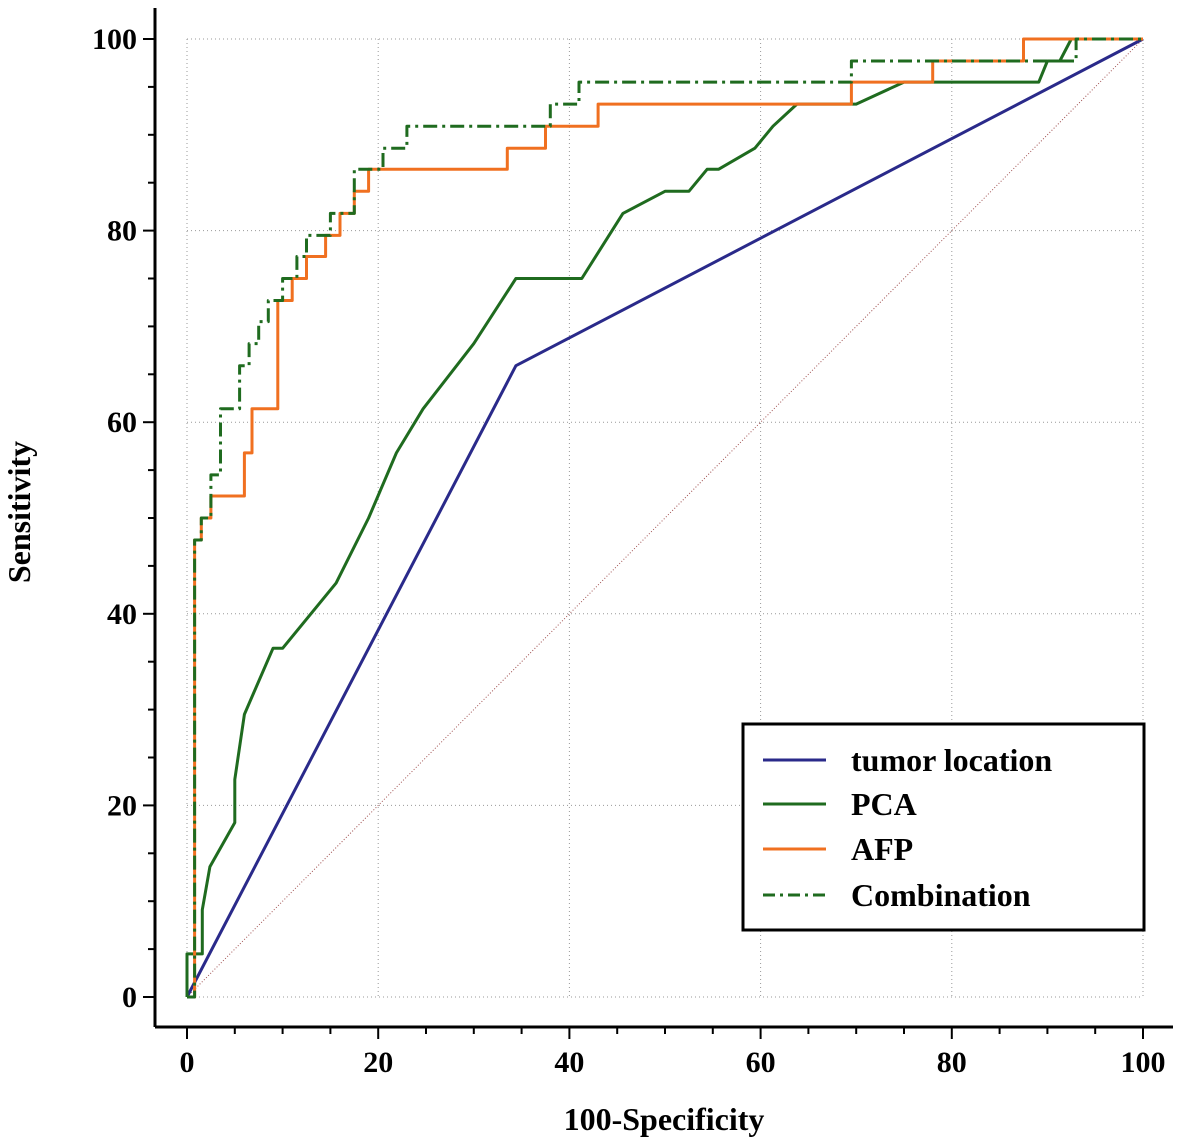 Image resolution: width=1181 pixels, height=1148 pixels. Describe the element at coordinates (569, 1062) in the screenshot. I see `x-tick-label-40: 40` at that location.